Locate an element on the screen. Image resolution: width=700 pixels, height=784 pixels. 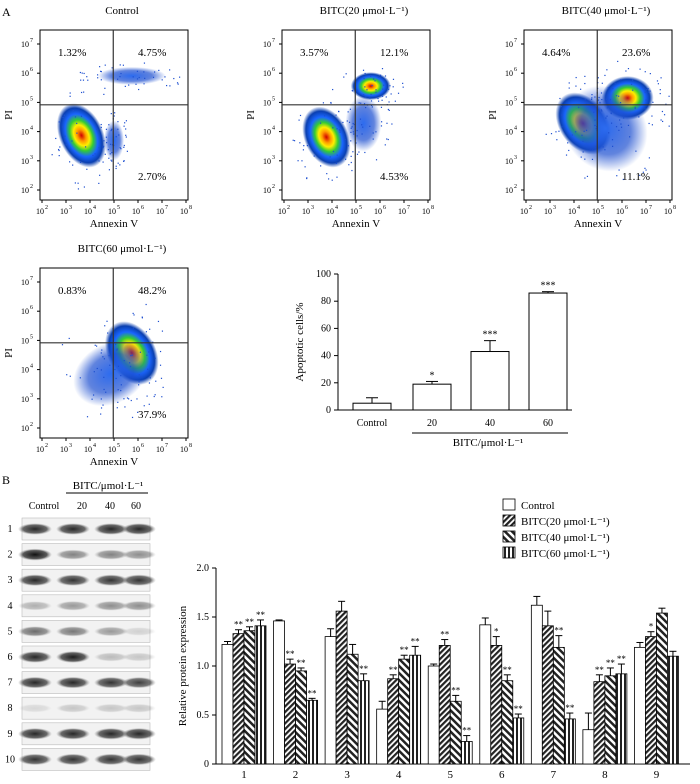
x-tick-exponent: 8 is located at coordinates (674, 208).